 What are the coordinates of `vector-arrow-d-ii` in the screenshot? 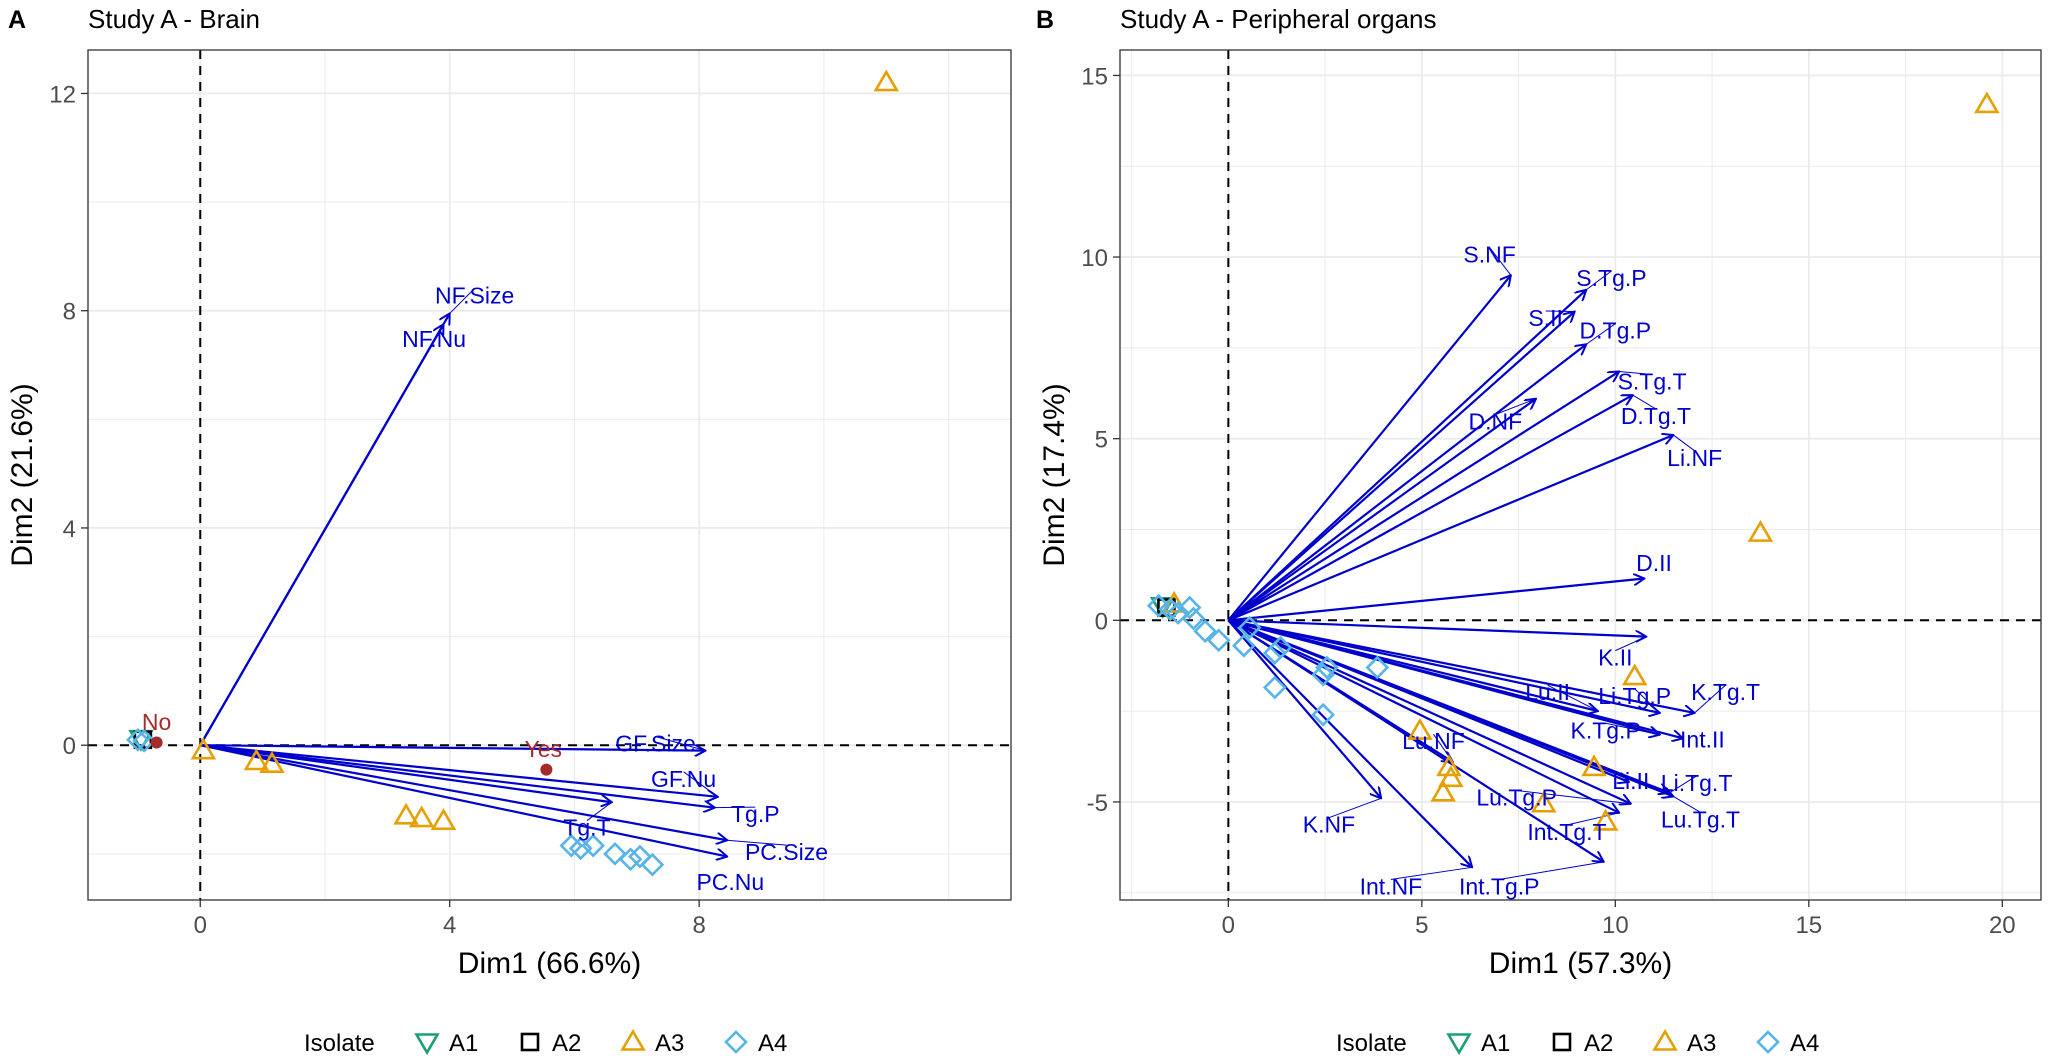 It's located at (1436, 600).